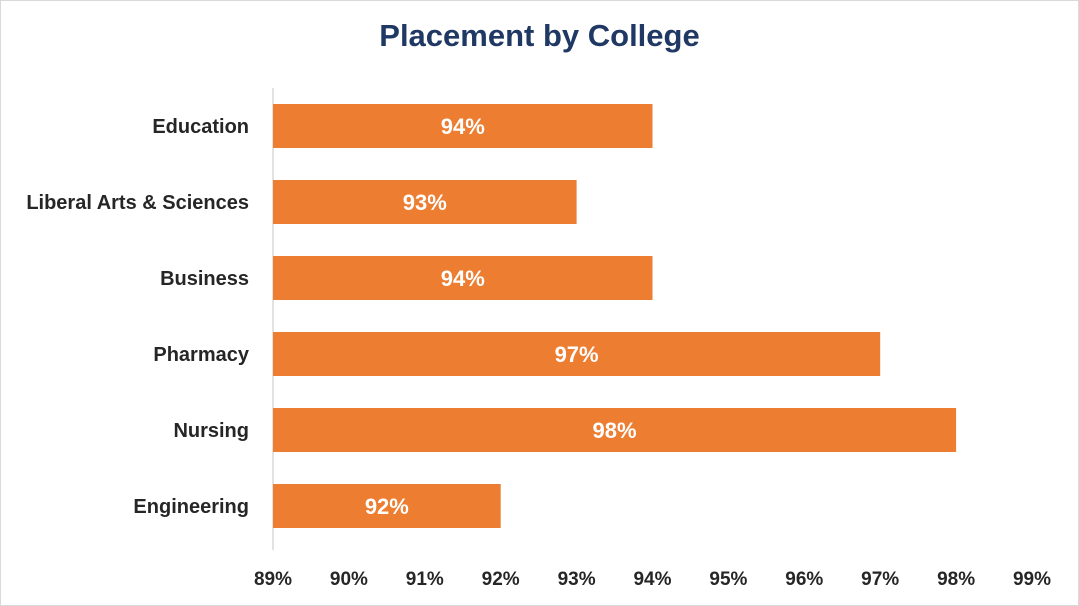  Describe the element at coordinates (539, 35) in the screenshot. I see `chart-title: Placement by College` at that location.